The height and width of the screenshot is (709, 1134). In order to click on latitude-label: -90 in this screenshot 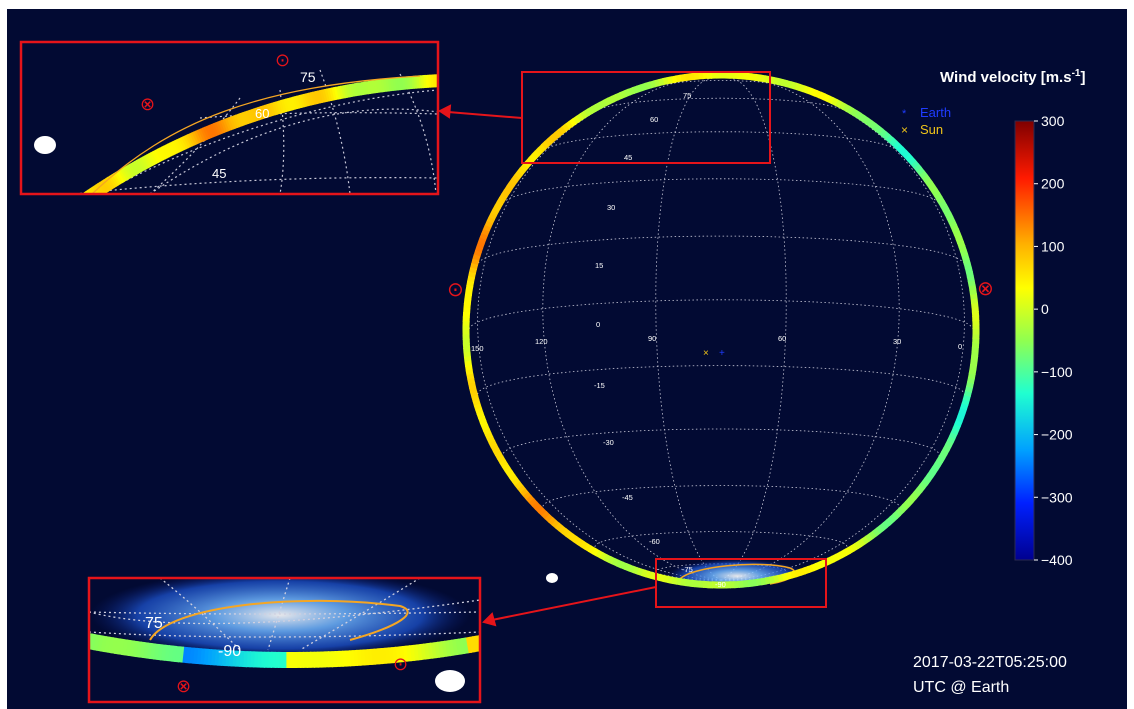, I will do `click(720, 584)`.